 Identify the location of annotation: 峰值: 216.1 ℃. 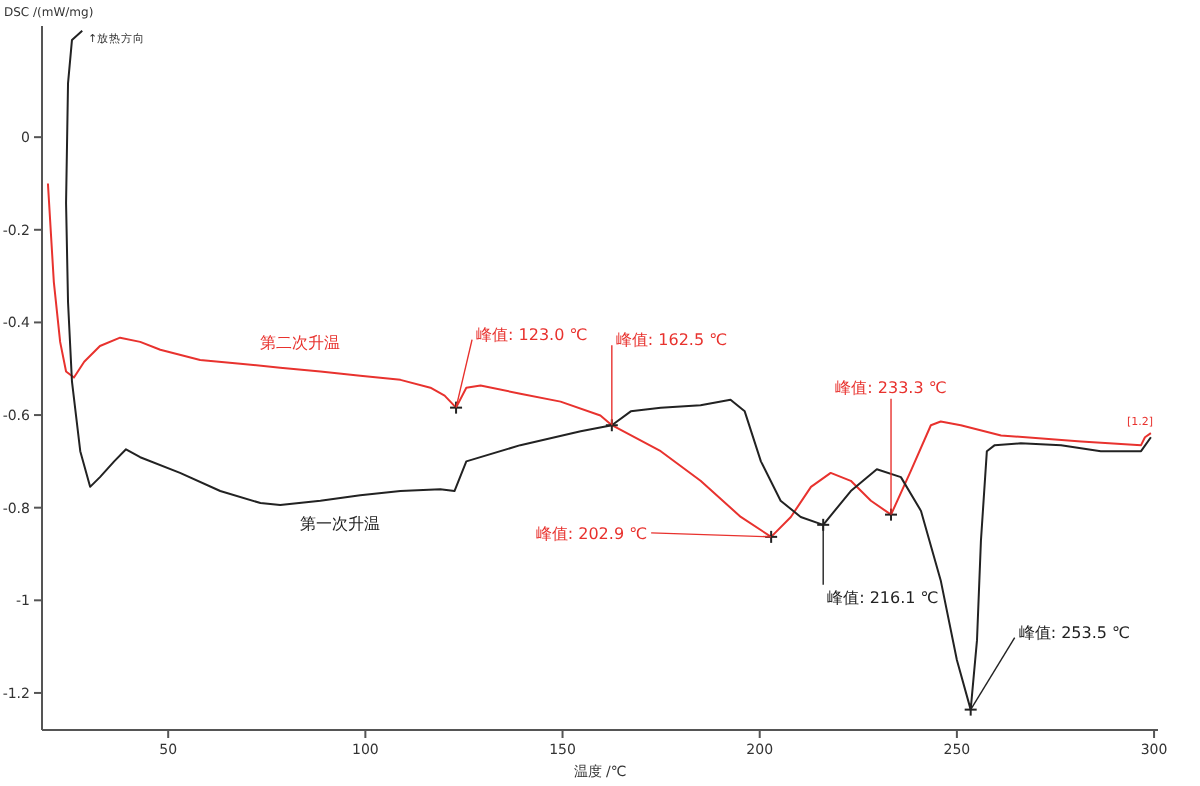
(883, 597).